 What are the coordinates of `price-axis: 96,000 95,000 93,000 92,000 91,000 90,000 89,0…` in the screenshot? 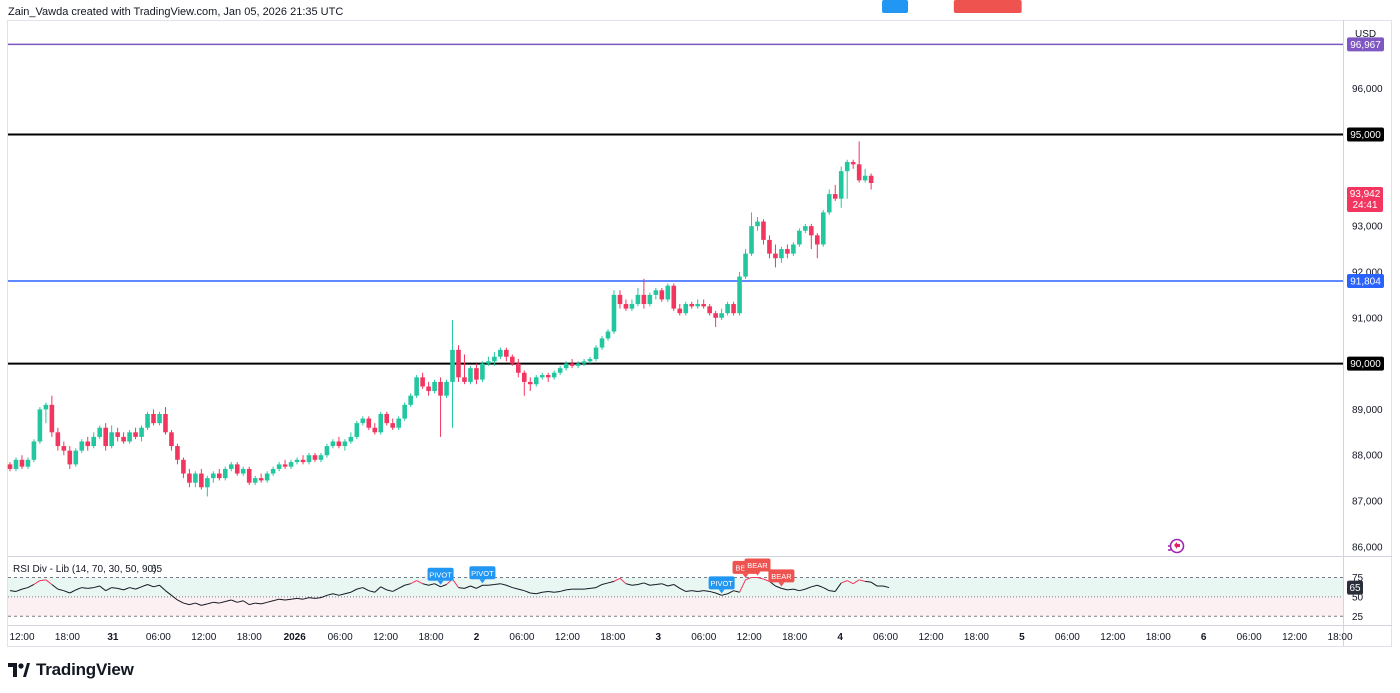 It's located at (1367, 318).